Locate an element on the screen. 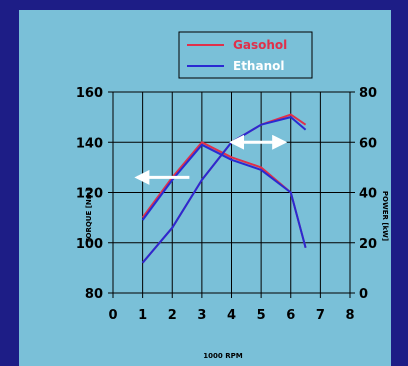 This screenshot has width=408, height=366. x-tick-label: 0 is located at coordinates (112, 315).